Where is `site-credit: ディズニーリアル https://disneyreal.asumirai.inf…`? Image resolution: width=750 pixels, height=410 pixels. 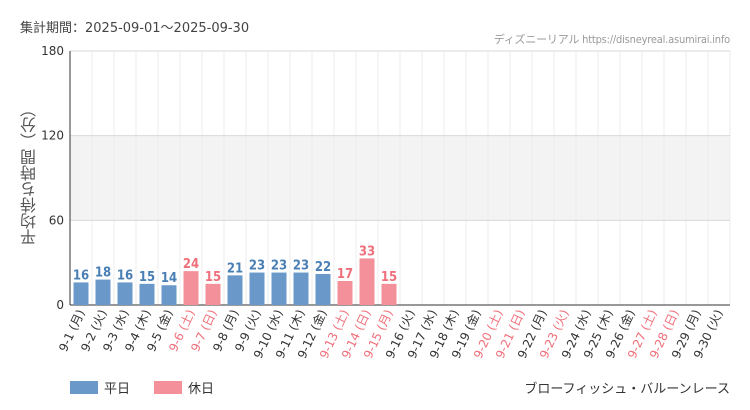 site-credit: ディズニーリアル https://disneyreal.asumirai.inf… is located at coordinates (611, 39).